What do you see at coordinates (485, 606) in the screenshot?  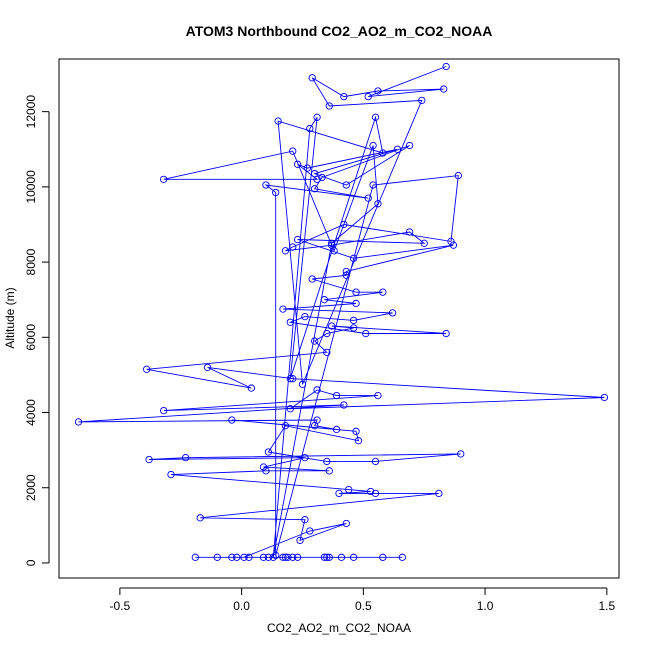 I see `x-tick-label: 1.0` at bounding box center [485, 606].